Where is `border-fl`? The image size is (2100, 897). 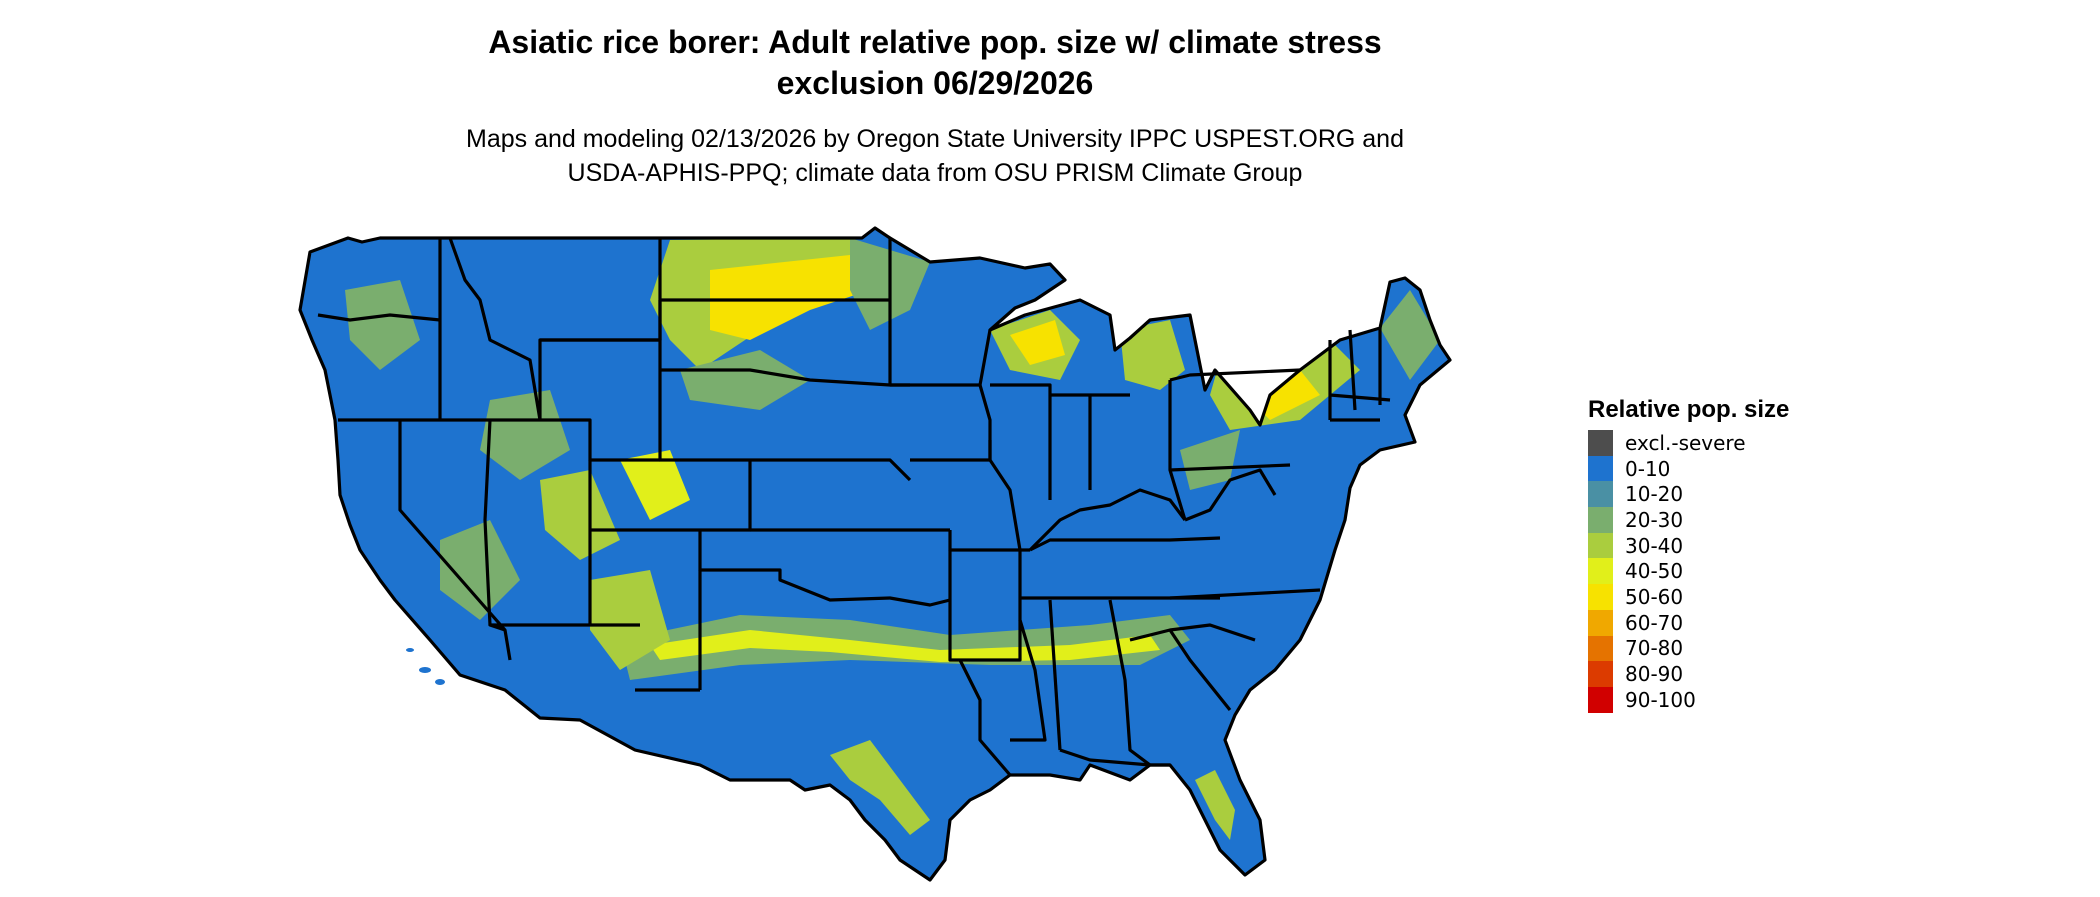 border-fl is located at coordinates (1114, 757).